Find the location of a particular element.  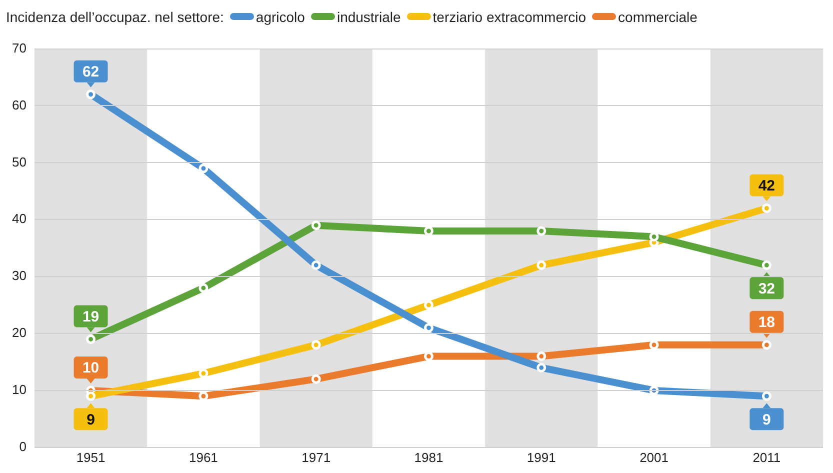

x-tick-label: 2001 is located at coordinates (654, 457).